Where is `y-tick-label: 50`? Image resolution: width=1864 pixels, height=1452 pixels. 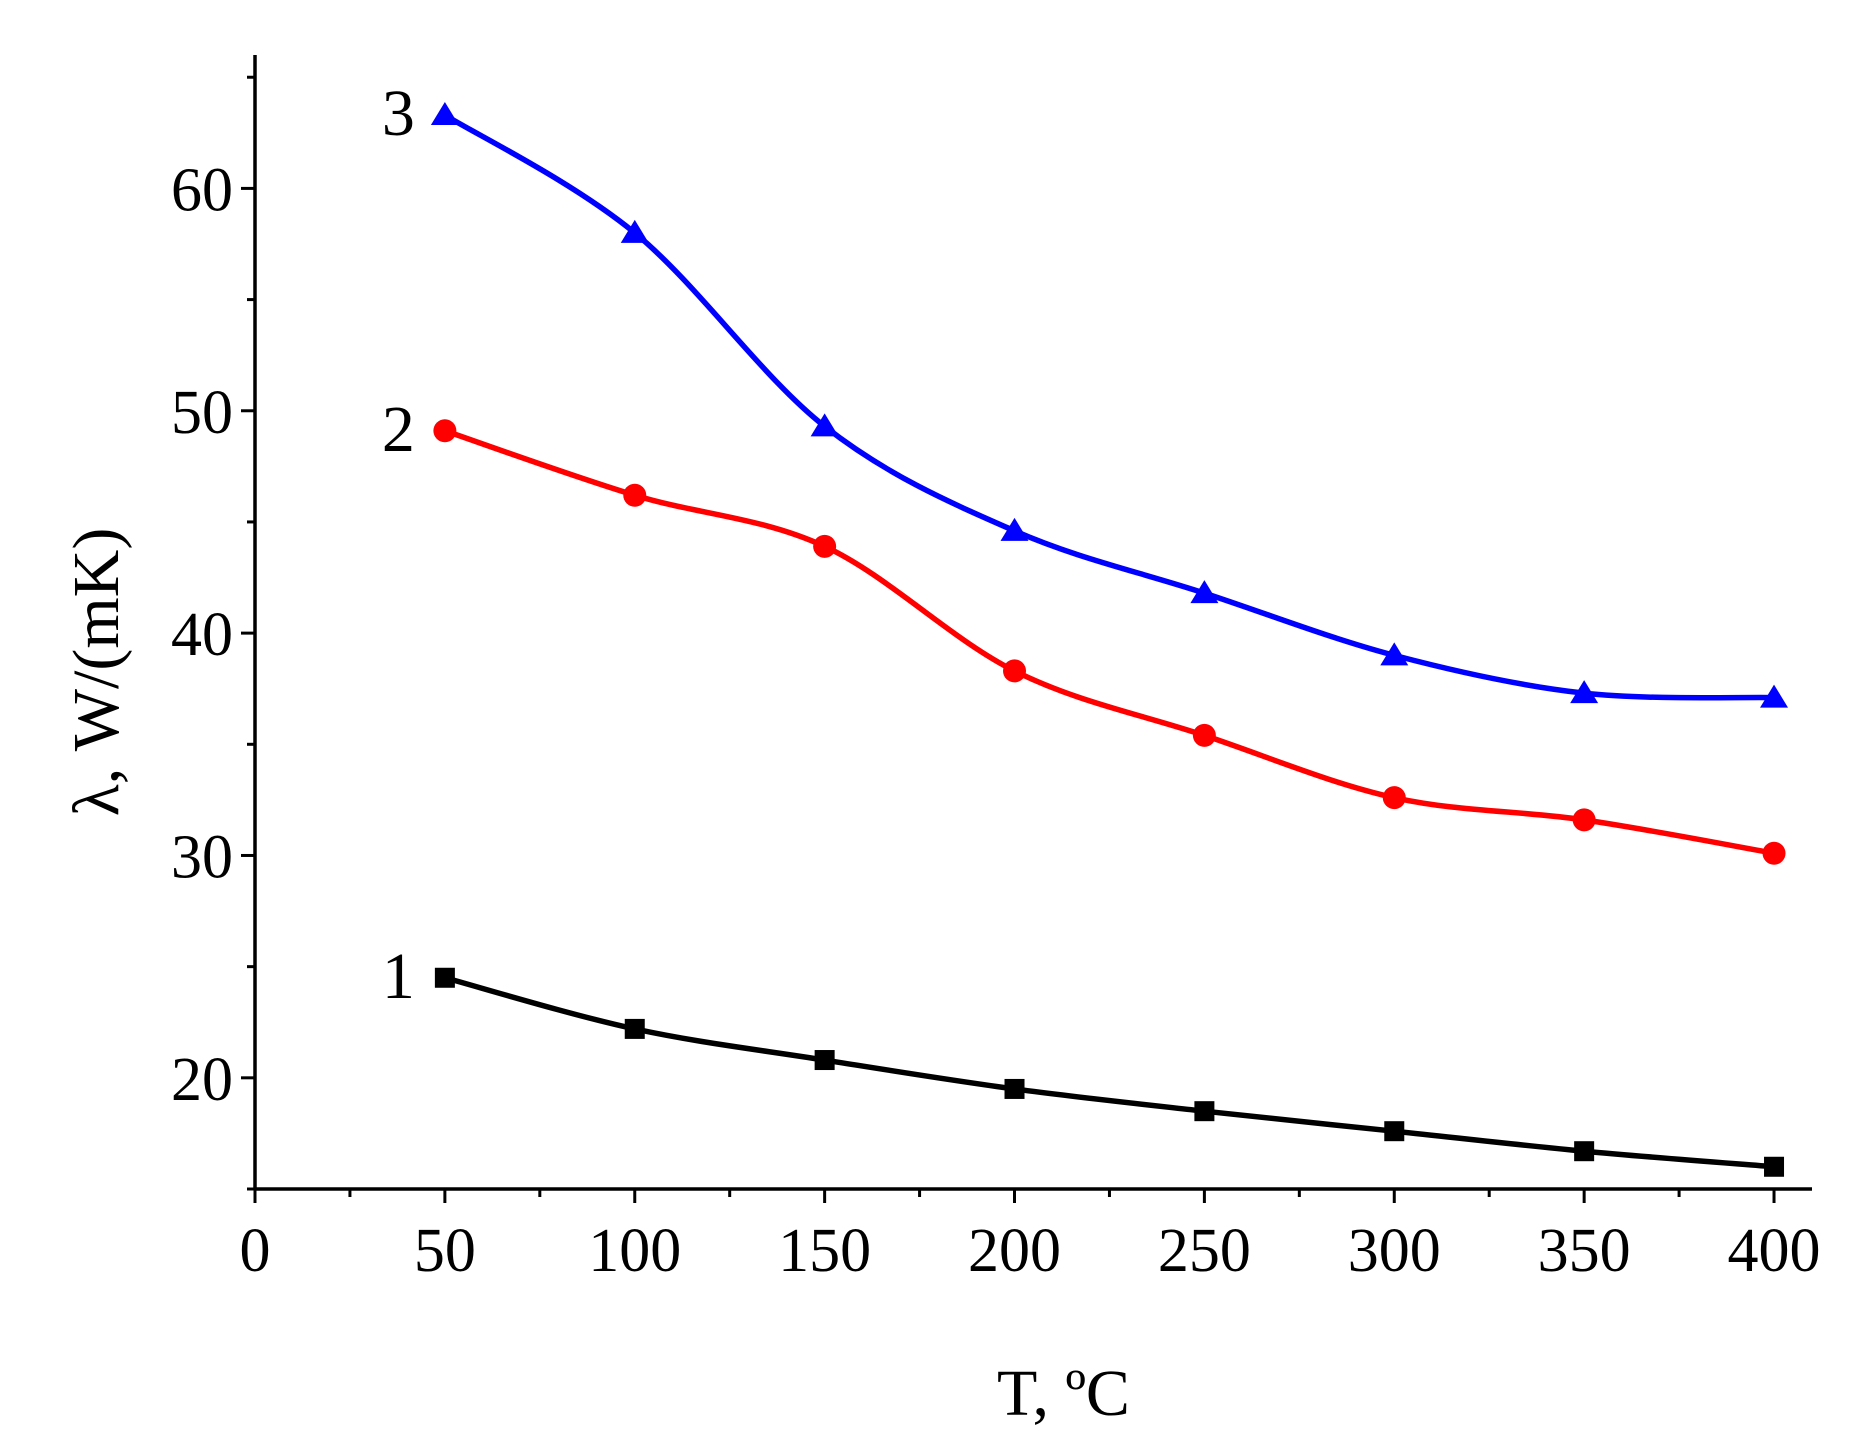 y-tick-label: 50 is located at coordinates (202, 413).